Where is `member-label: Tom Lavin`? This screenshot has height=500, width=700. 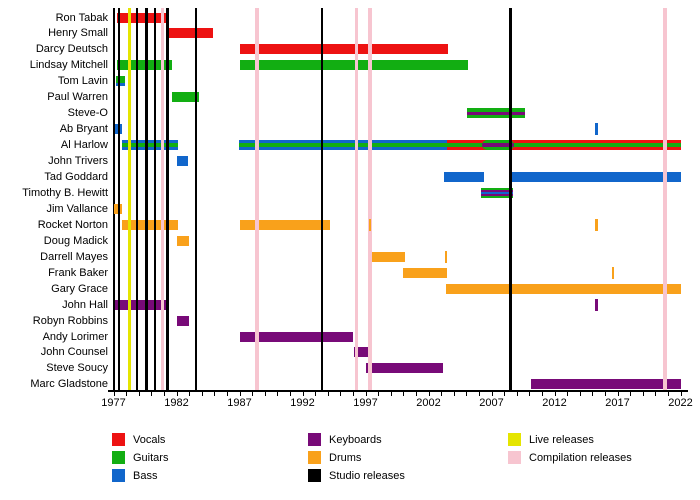
member-label: Tom Lavin is located at coordinates (82, 81).